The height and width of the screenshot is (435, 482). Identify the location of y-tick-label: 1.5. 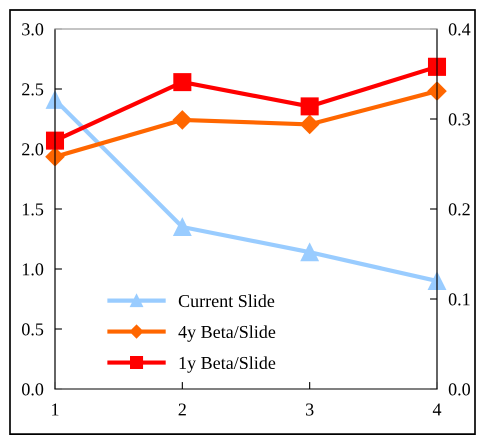
(33, 209).